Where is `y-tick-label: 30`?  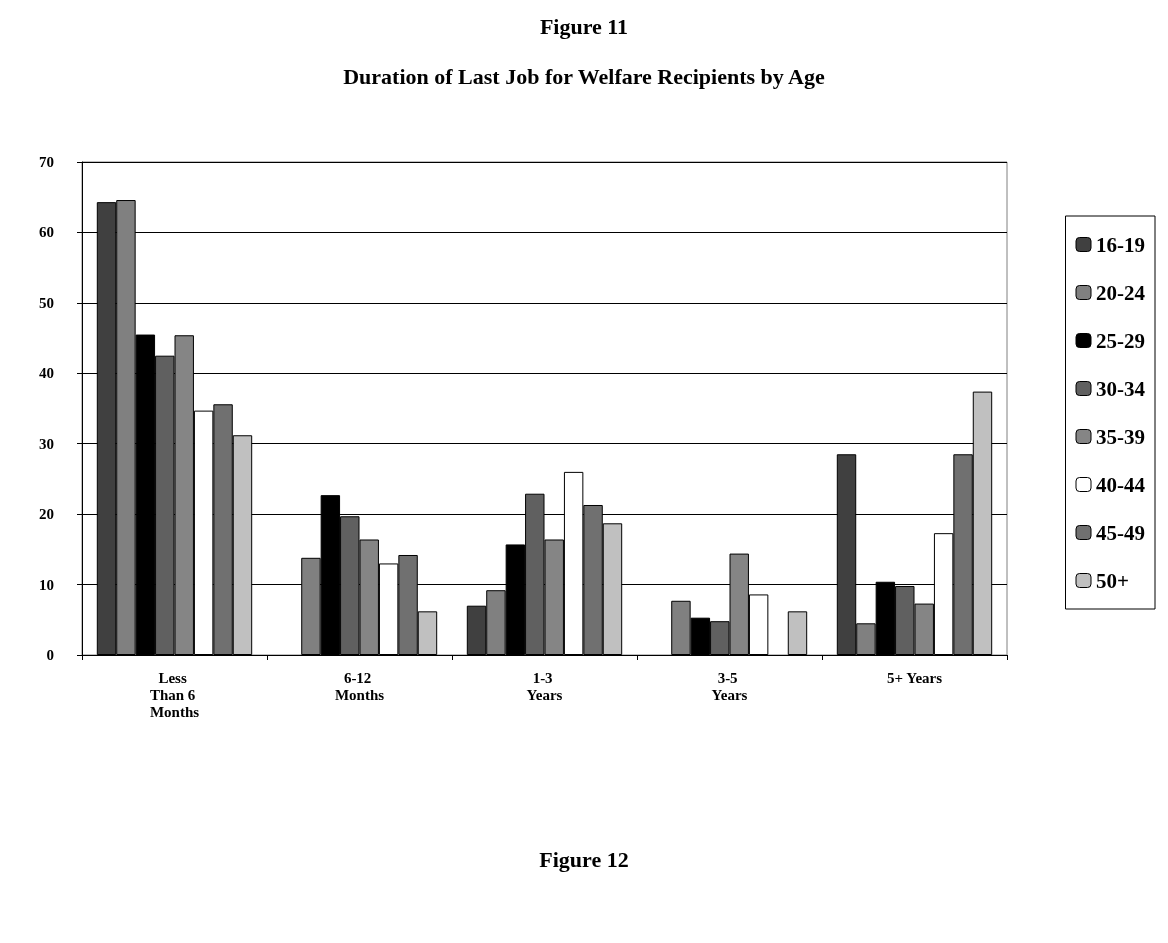
y-tick-label: 30 is located at coordinates (46, 443).